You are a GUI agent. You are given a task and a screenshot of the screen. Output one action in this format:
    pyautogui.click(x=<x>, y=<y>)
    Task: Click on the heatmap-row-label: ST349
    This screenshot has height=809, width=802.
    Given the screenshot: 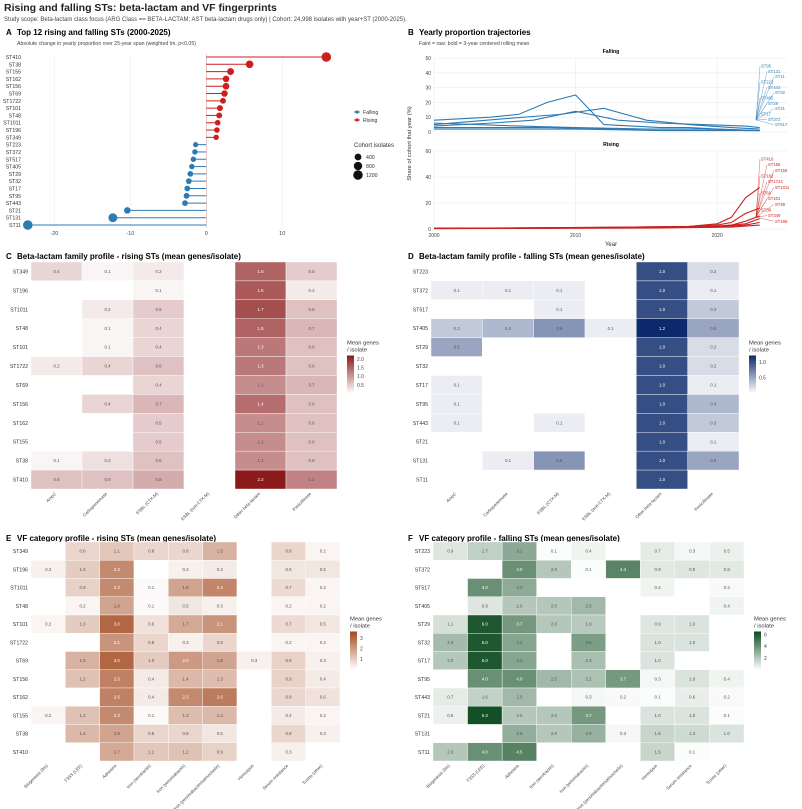 What is the action you would take?
    pyautogui.click(x=20, y=272)
    